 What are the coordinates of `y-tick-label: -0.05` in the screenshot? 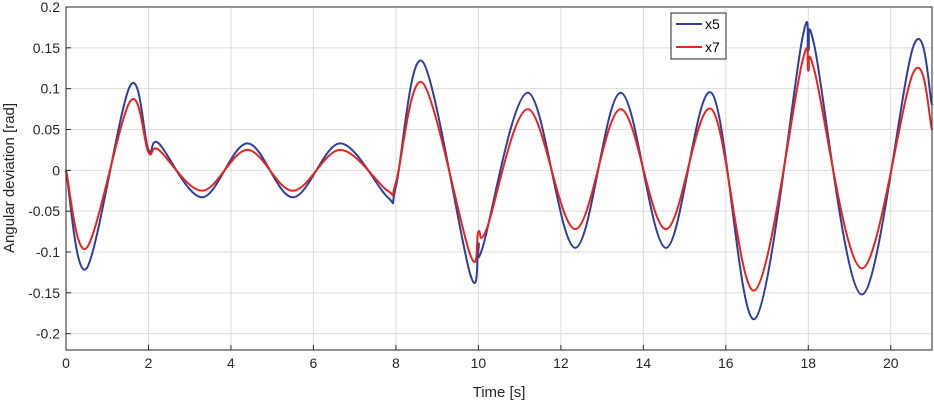 It's located at (44, 211).